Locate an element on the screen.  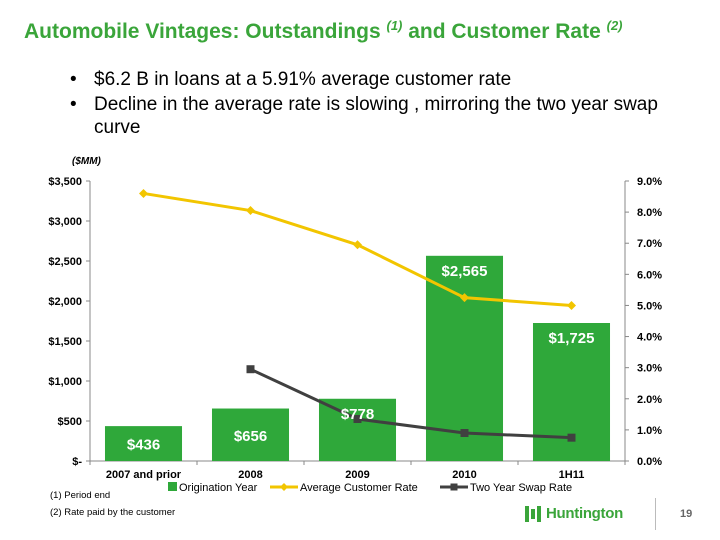
left-tick-label: $500 is located at coordinates (70, 422).